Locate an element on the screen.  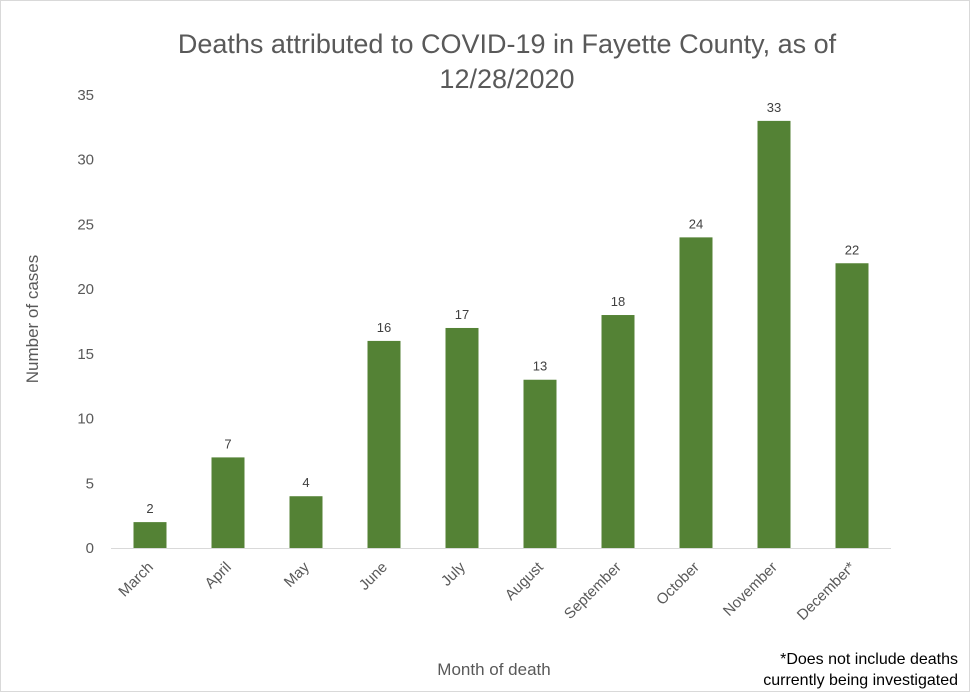
data-label: 33 is located at coordinates (774, 107).